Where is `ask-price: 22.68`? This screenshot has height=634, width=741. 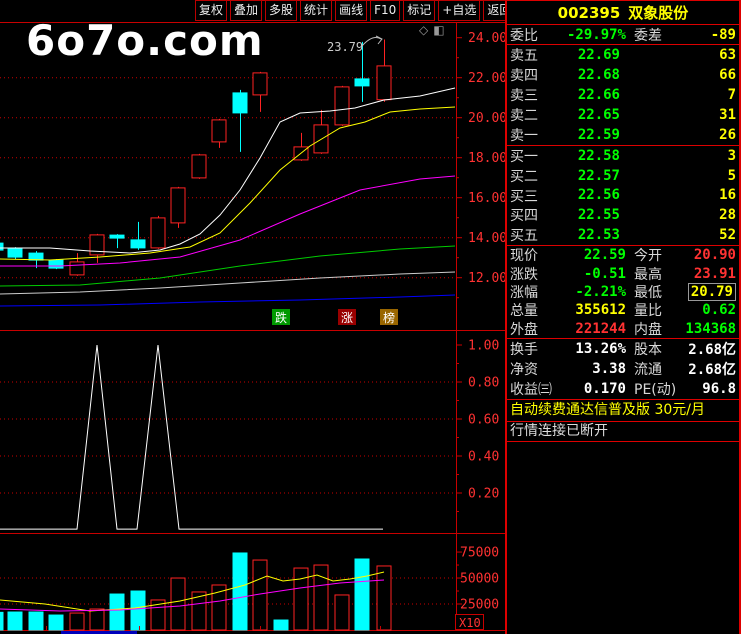 ask-price: 22.68 is located at coordinates (598, 75).